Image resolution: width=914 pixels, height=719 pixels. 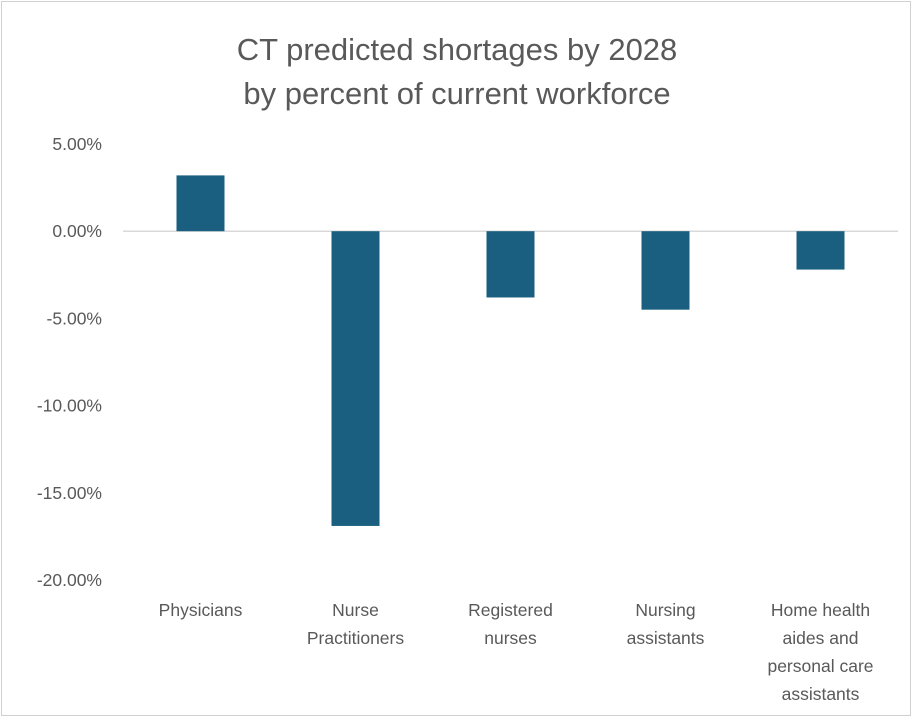 What do you see at coordinates (69, 493) in the screenshot?
I see `y-tick-label: -15.00%` at bounding box center [69, 493].